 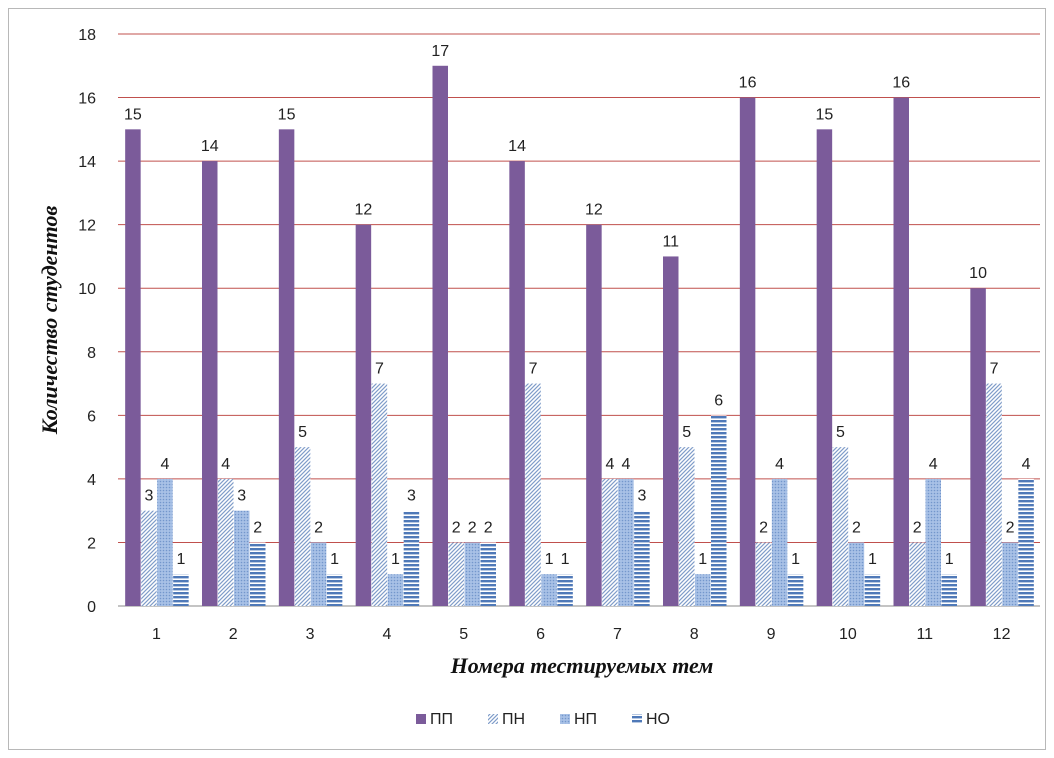 What do you see at coordinates (917, 574) in the screenshot?
I see `bar-ПН-11` at bounding box center [917, 574].